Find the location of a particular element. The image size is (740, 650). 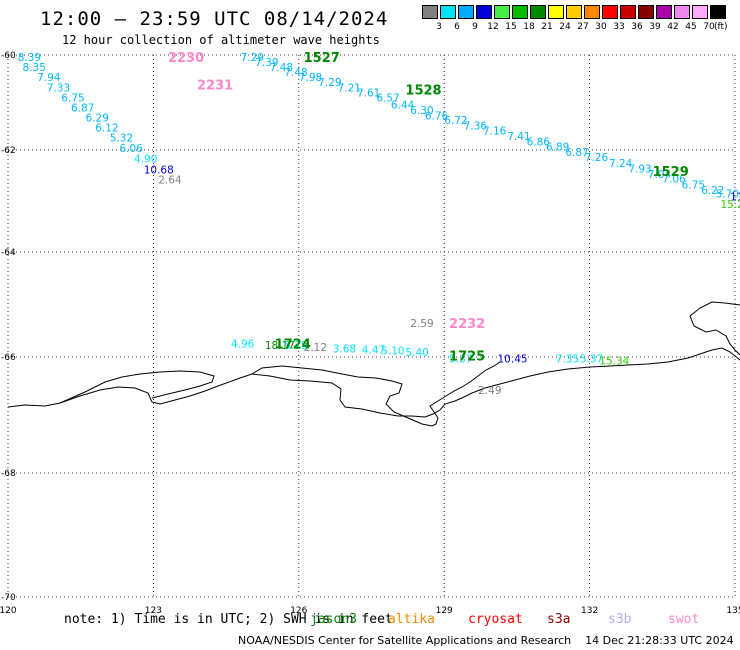

satellite-legend-item: cryosat is located at coordinates (495, 619).